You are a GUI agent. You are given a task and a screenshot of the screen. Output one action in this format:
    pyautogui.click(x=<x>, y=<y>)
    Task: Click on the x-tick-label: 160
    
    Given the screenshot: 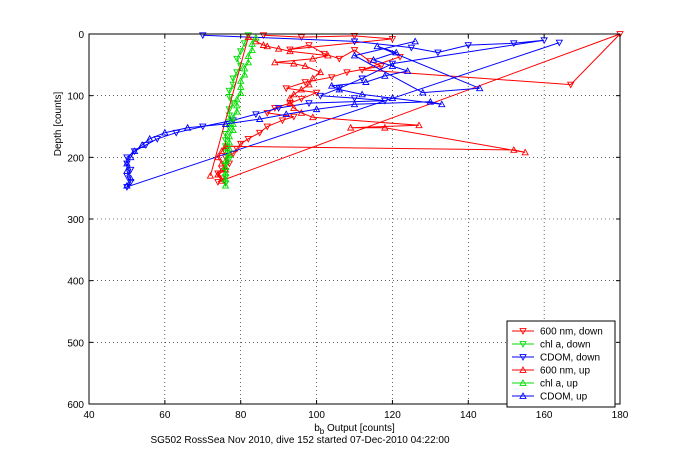 What is the action you would take?
    pyautogui.click(x=544, y=415)
    